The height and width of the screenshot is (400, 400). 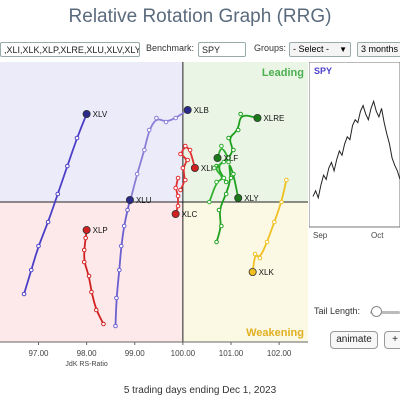 What do you see at coordinates (279, 353) in the screenshot?
I see `x-tick-label: 102.00` at bounding box center [279, 353].